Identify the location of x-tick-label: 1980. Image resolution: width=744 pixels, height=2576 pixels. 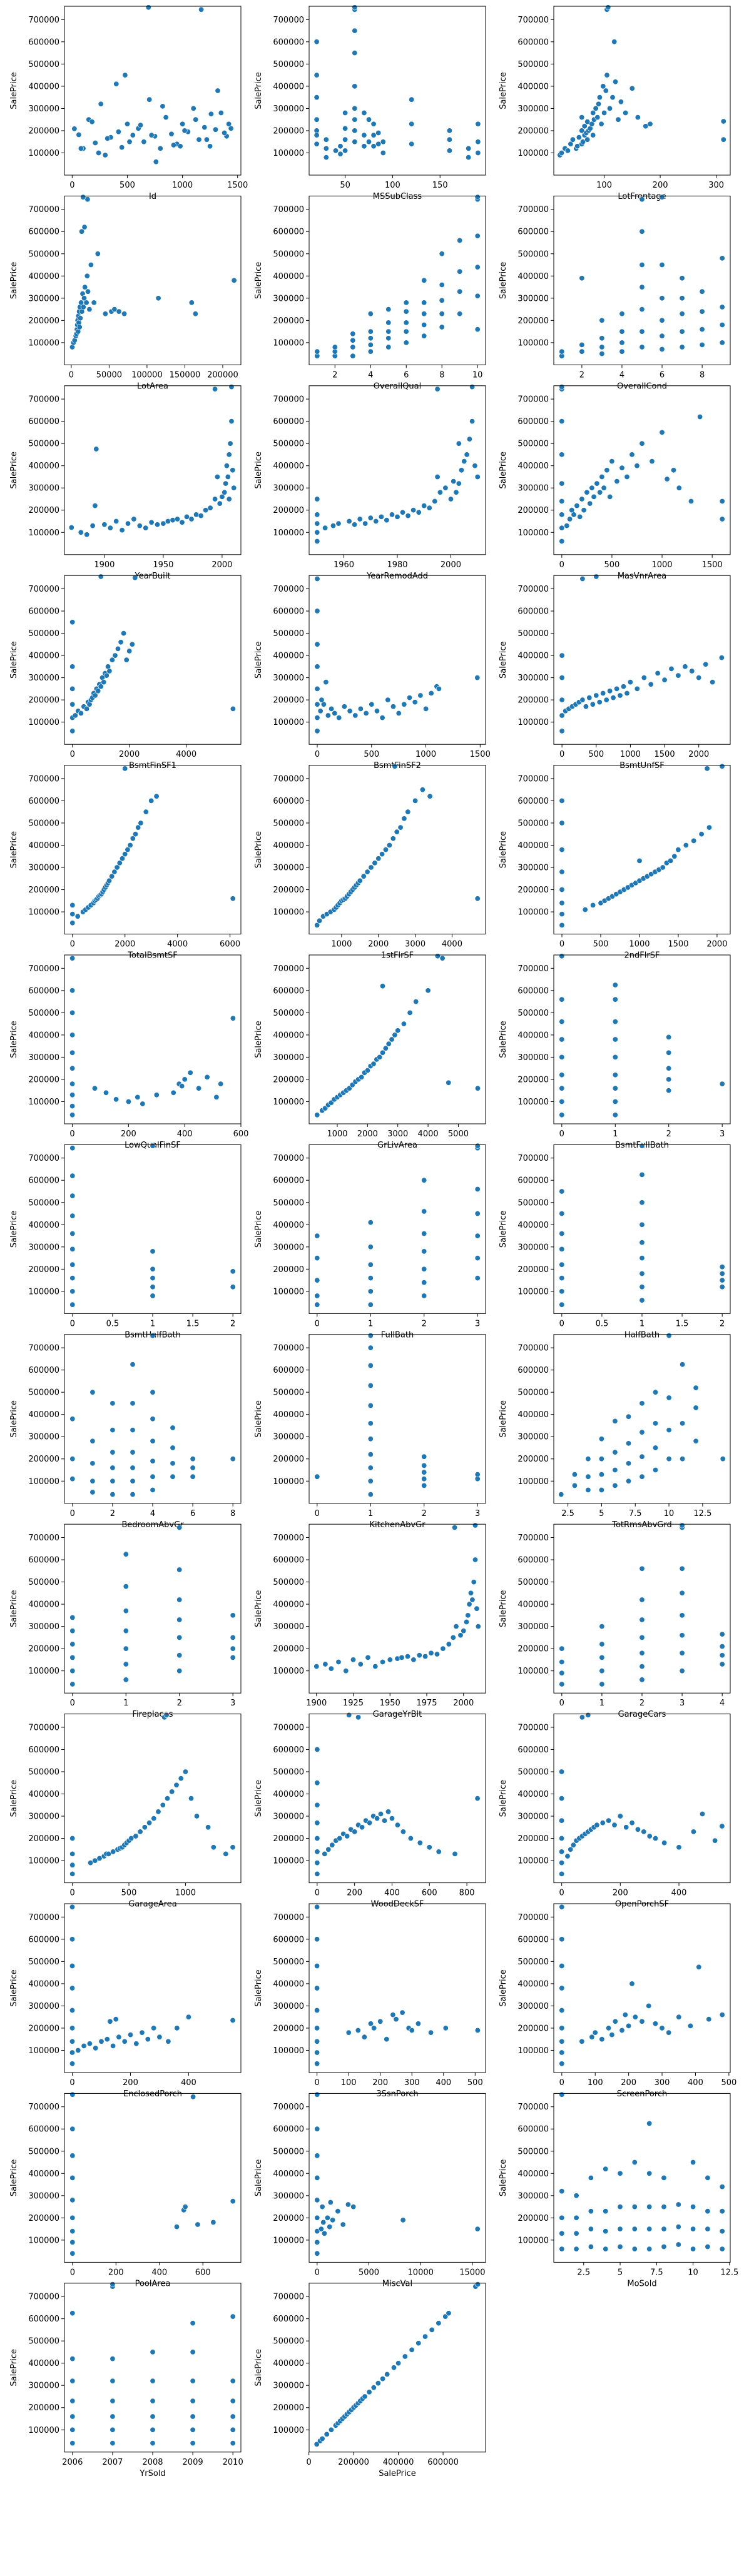
(397, 565).